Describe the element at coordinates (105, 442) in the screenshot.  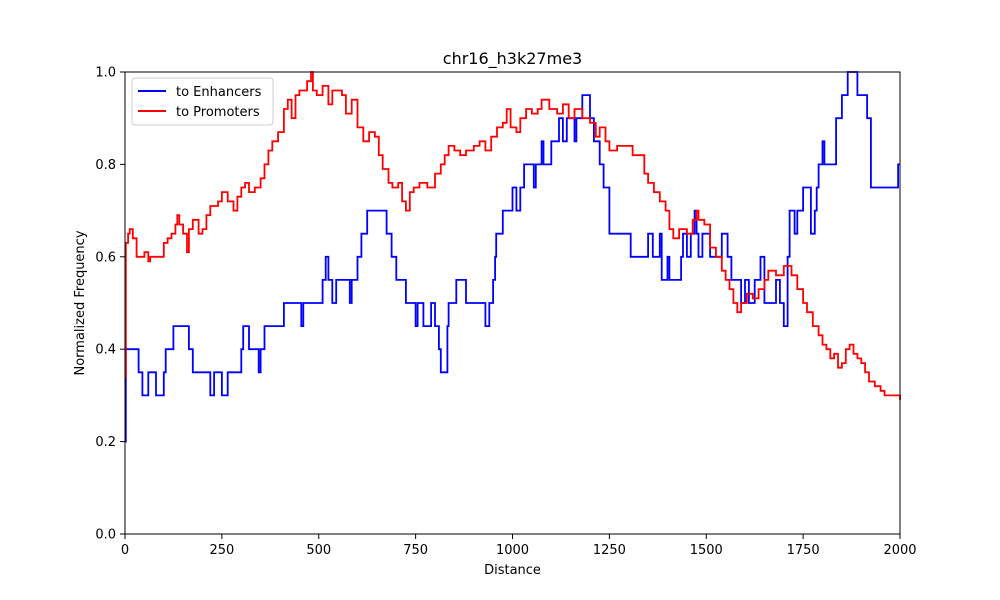
I see `y-tick-label: 0.2` at that location.